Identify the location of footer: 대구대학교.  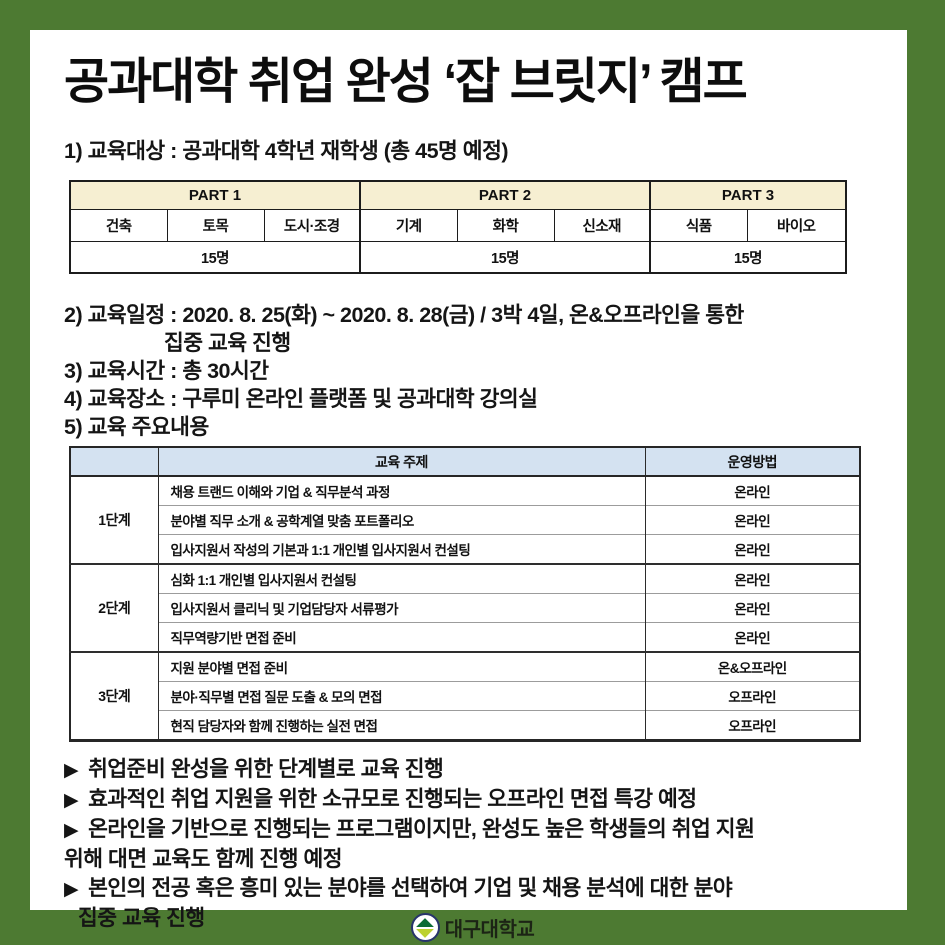
(472, 927).